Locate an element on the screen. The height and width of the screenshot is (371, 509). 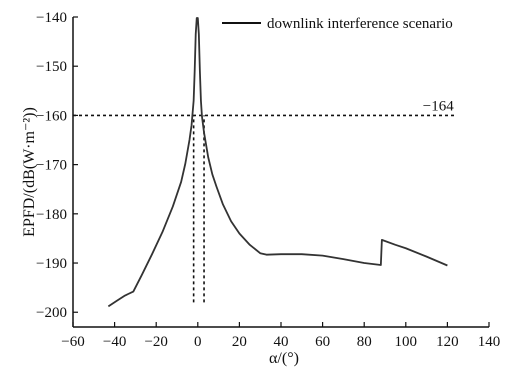
x-tick-label: 100 is located at coordinates (406, 342).